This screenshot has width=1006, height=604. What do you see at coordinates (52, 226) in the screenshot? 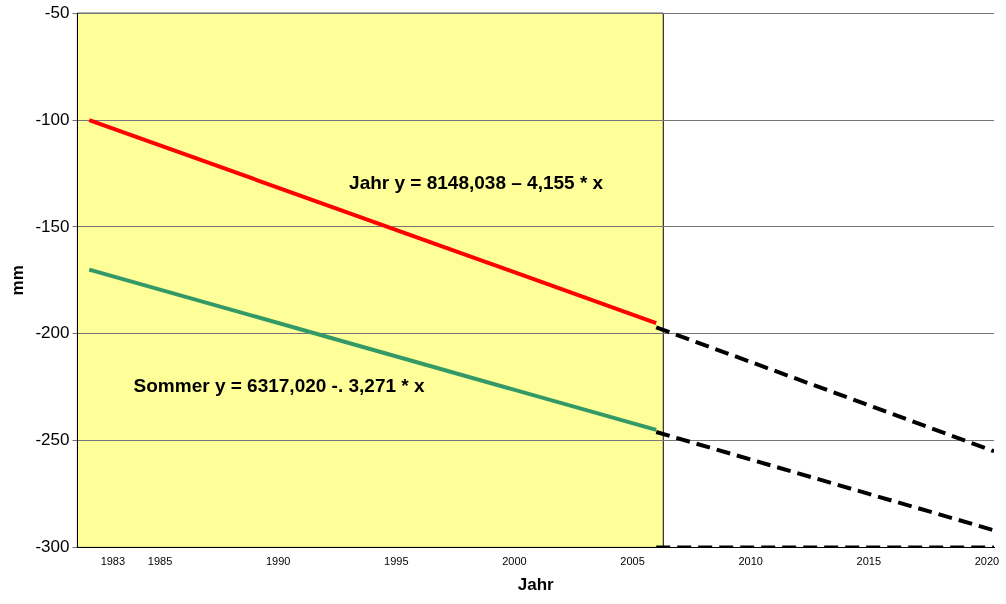
I see `y-tick-label: -150` at bounding box center [52, 226].